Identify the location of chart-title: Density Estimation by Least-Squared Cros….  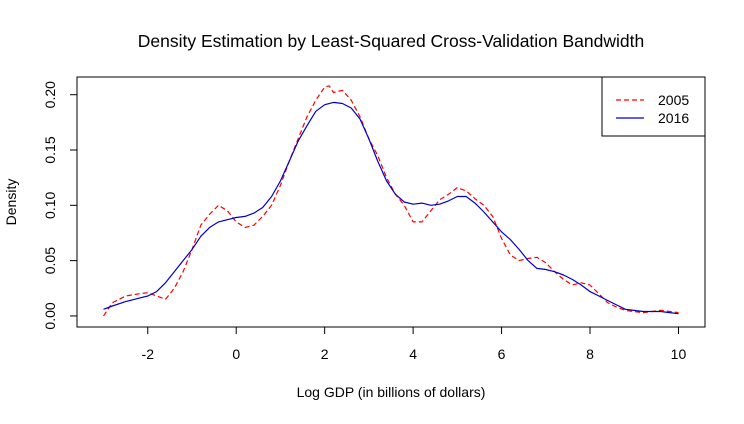
(391, 41).